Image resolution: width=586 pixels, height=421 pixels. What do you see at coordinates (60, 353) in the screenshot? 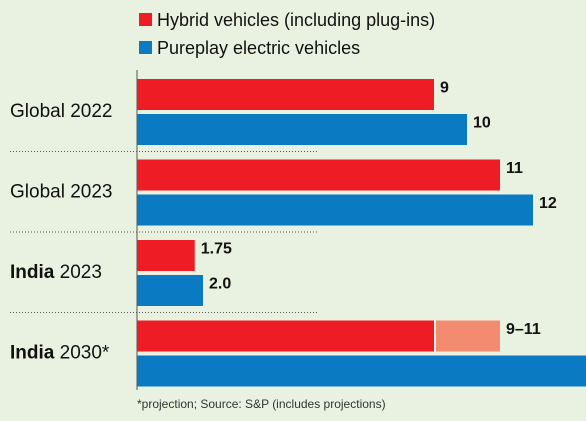
I see `category-label: India 2030*` at bounding box center [60, 353].